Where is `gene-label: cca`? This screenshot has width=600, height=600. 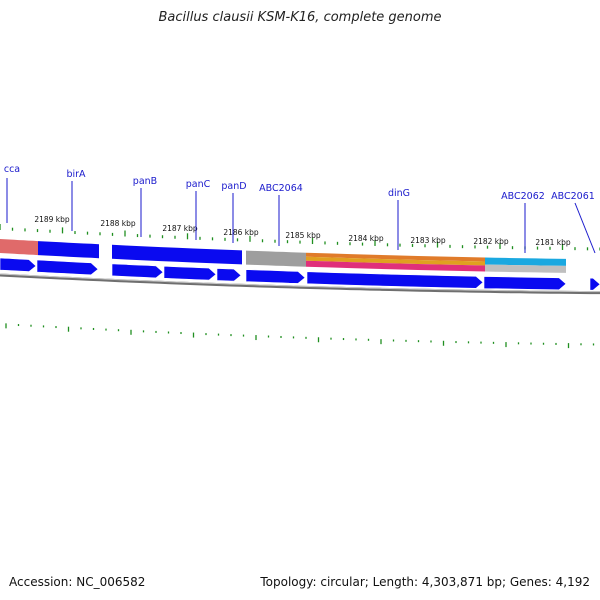
gene-label: cca is located at coordinates (12, 169).